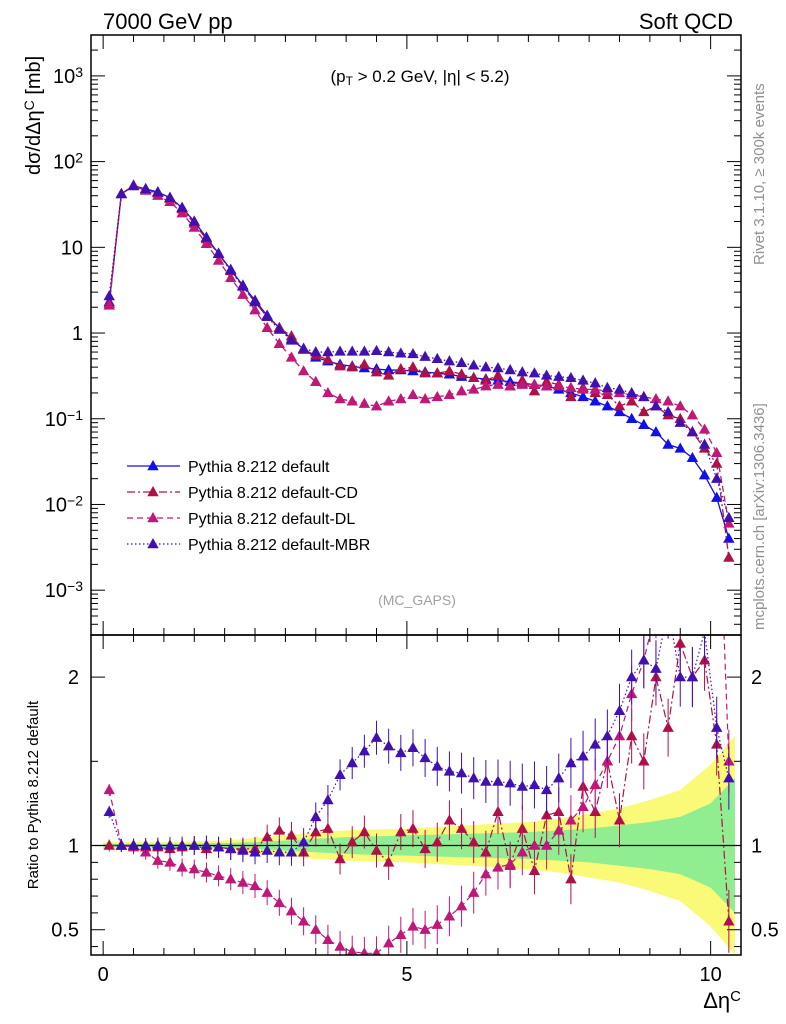 Image resolution: width=786 pixels, height=1024 pixels. Describe the element at coordinates (756, 678) in the screenshot. I see `ratio-y-tick-label-right: 2` at that location.